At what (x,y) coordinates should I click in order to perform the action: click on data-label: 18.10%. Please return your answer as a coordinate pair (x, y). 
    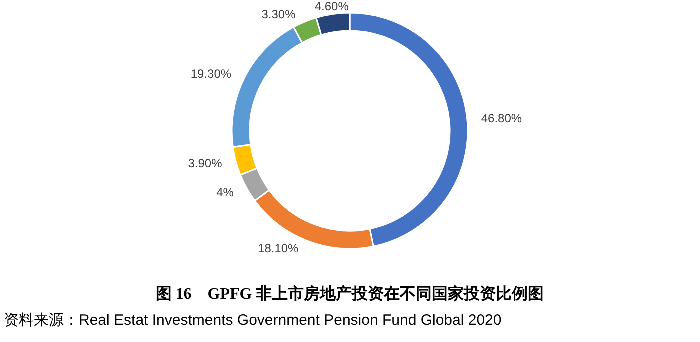
    Looking at the image, I should click on (279, 249).